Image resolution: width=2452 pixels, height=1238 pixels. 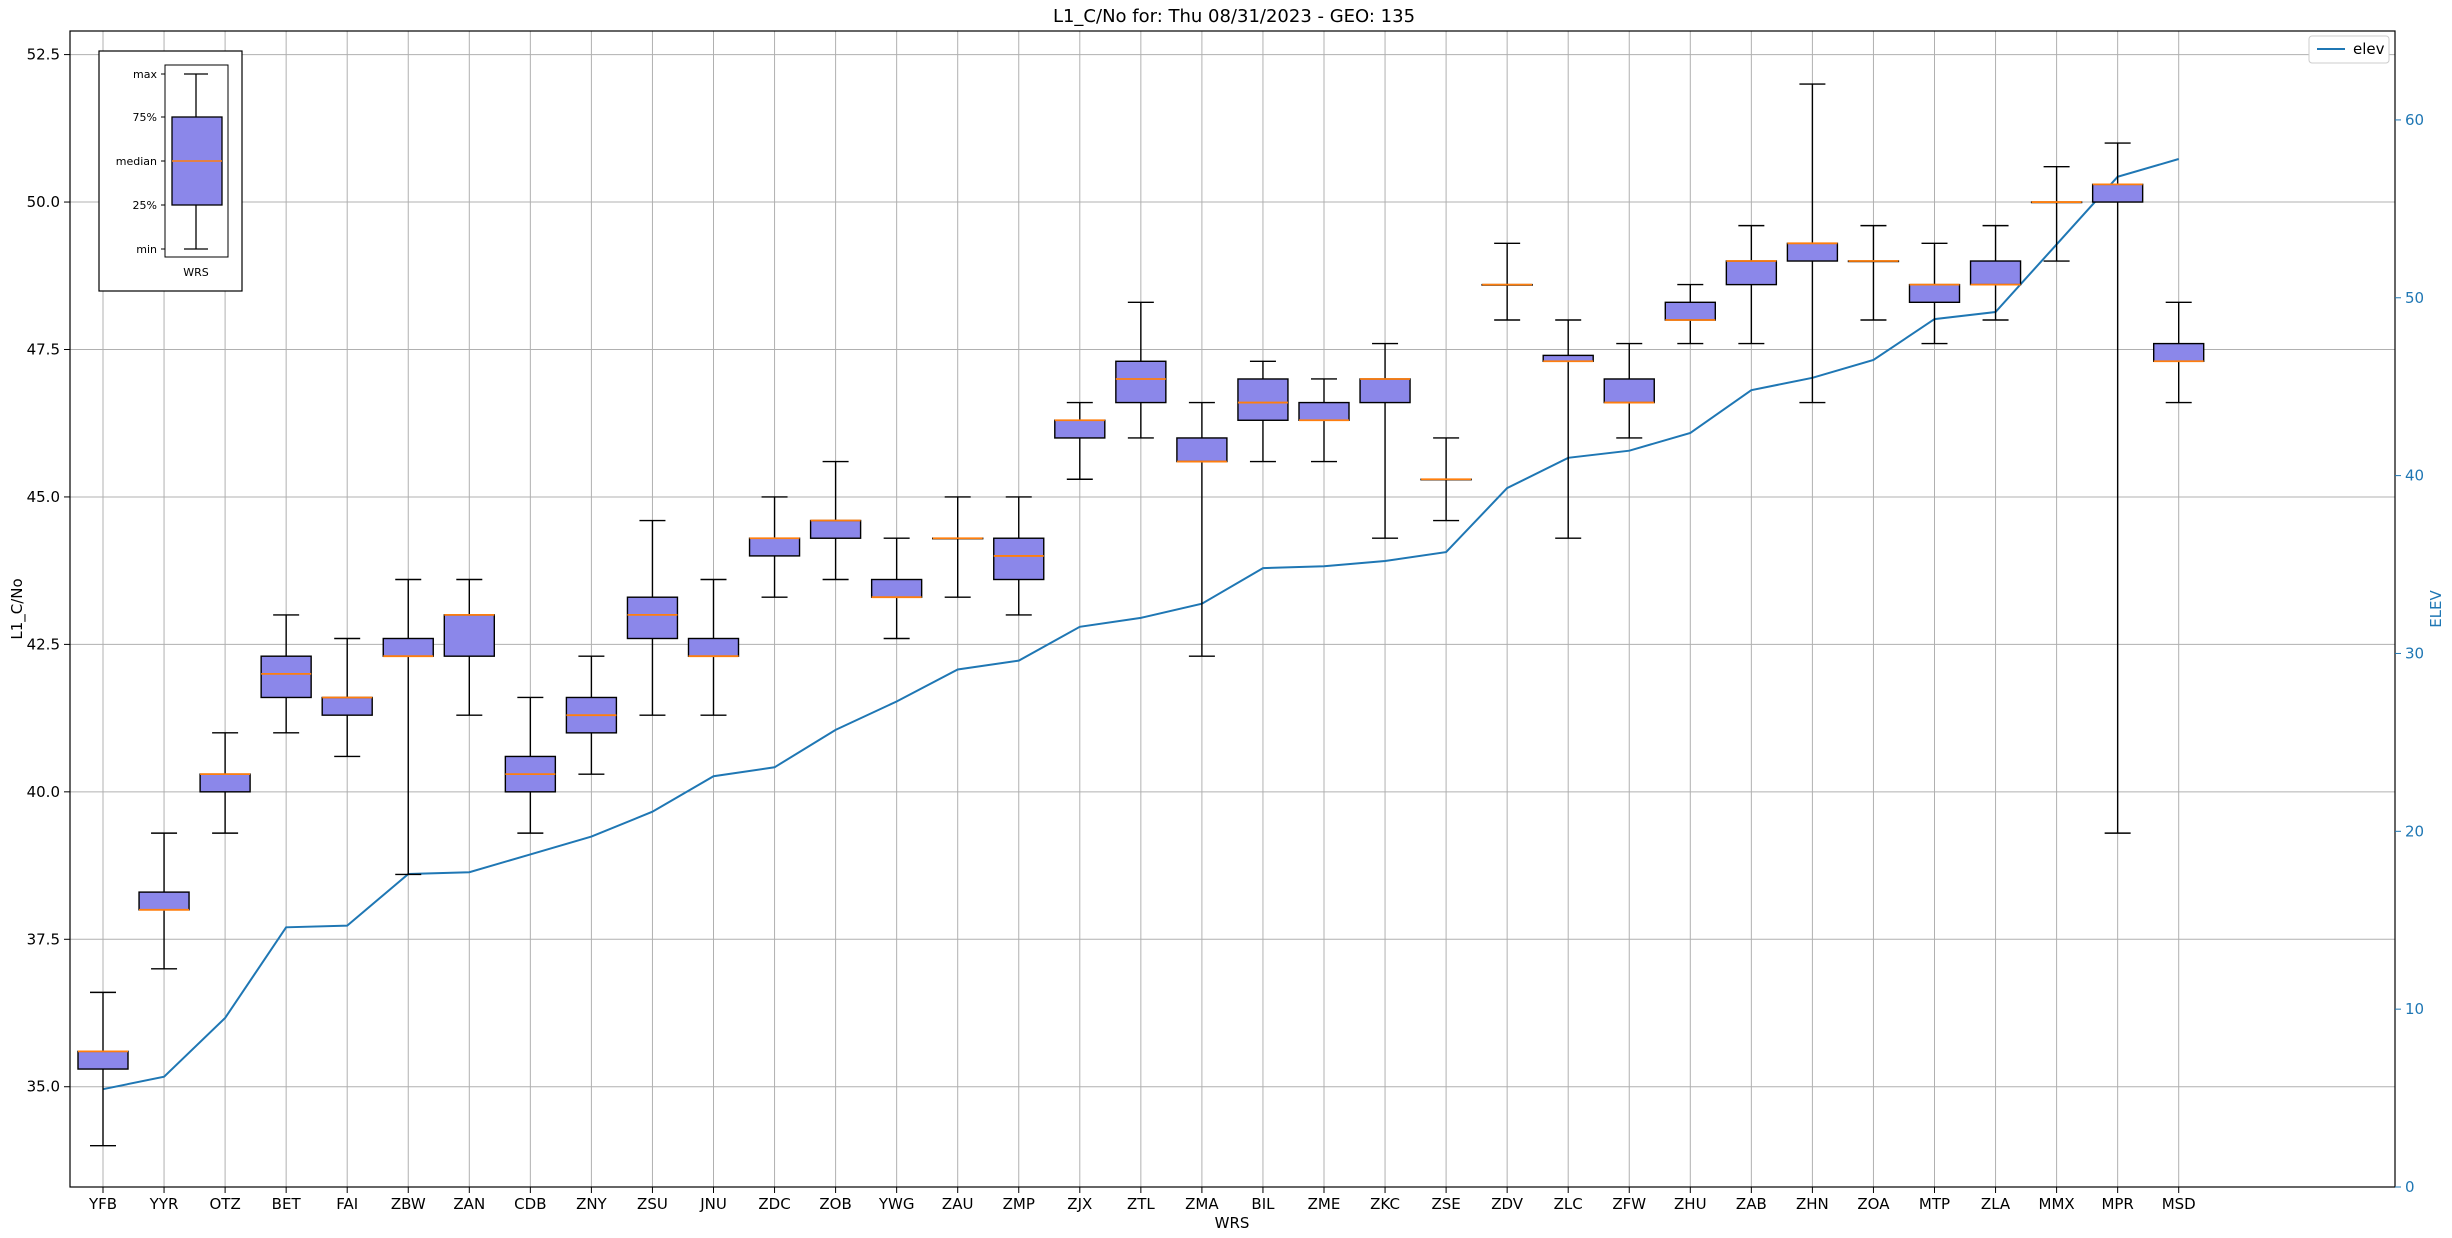 What do you see at coordinates (1812, 1204) in the screenshot?
I see `x-tick-label: ZHN` at bounding box center [1812, 1204].